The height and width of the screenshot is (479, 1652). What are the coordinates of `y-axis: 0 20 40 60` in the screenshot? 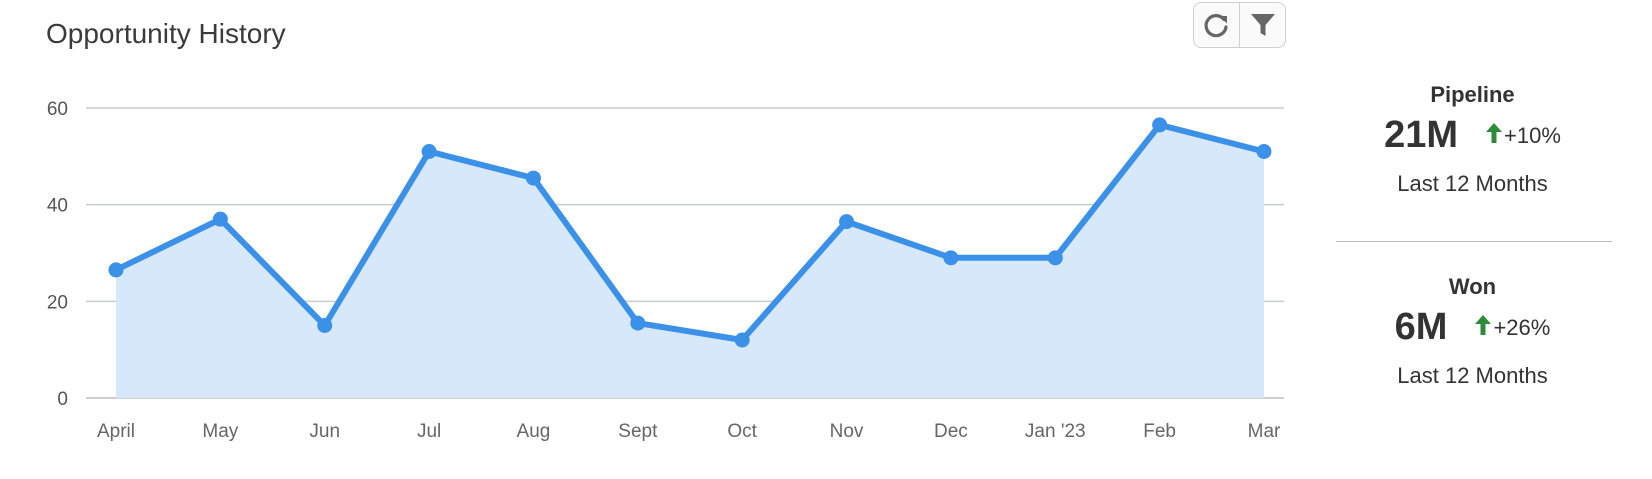 It's located at (57, 254).